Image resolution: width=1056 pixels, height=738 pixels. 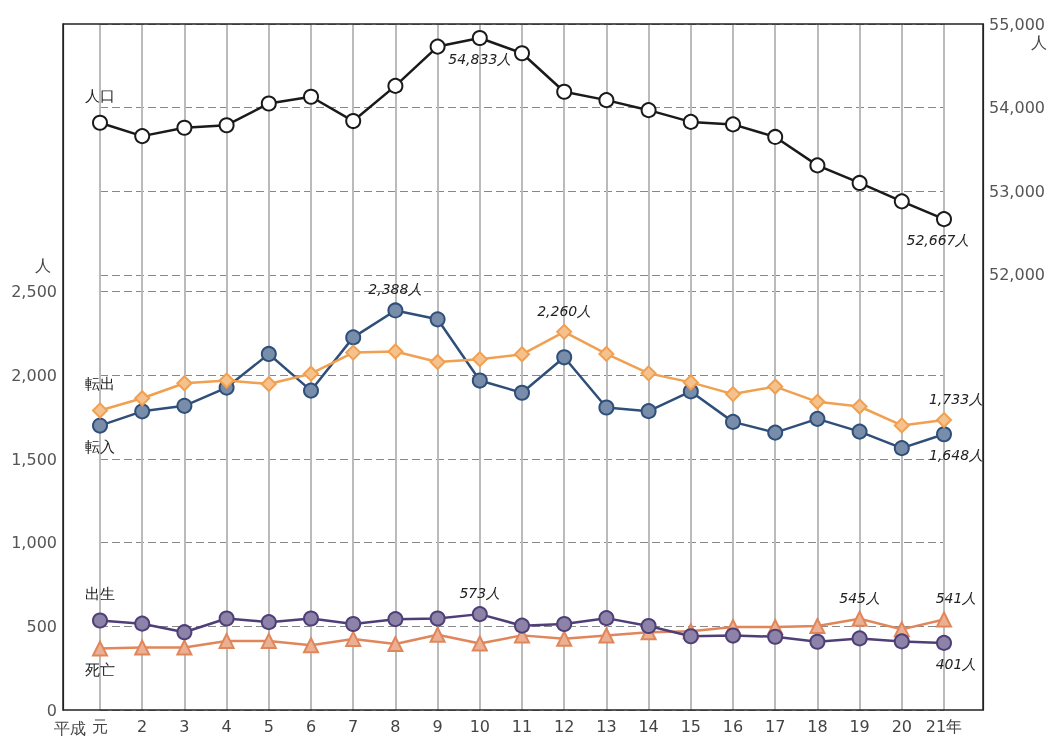 What do you see at coordinates (522, 726) in the screenshot?
I see `x-tick-label: 11` at bounding box center [522, 726].